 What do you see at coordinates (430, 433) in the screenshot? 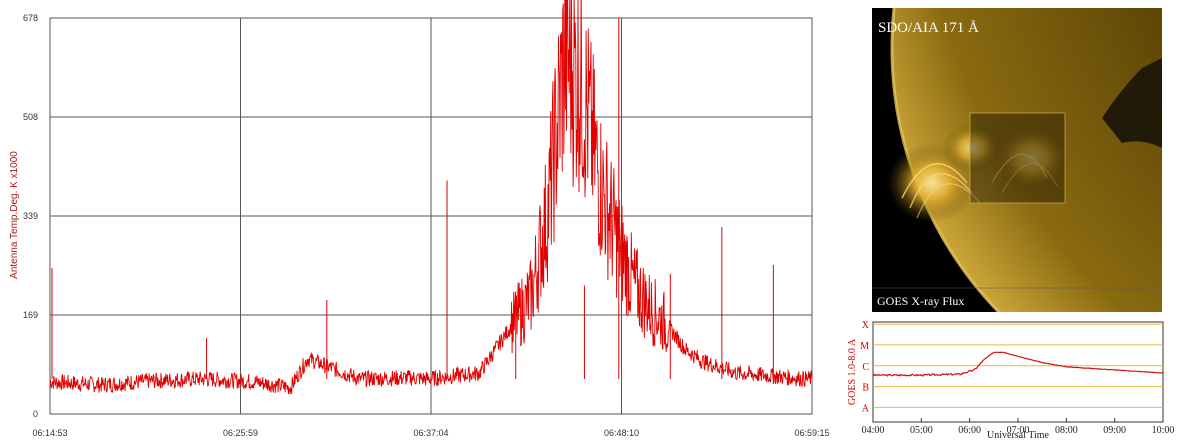
I see `x-tick-label: 06:37:04` at bounding box center [430, 433].